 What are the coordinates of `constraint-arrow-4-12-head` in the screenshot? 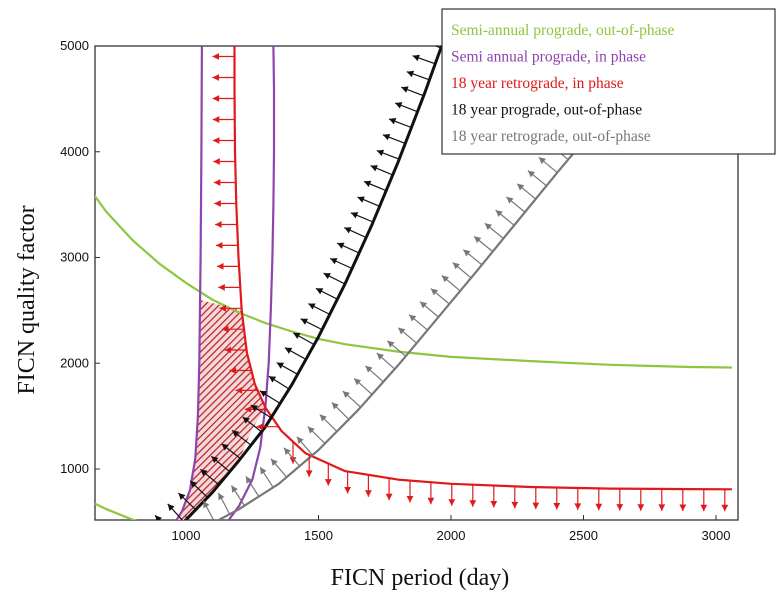 It's located at (358, 382).